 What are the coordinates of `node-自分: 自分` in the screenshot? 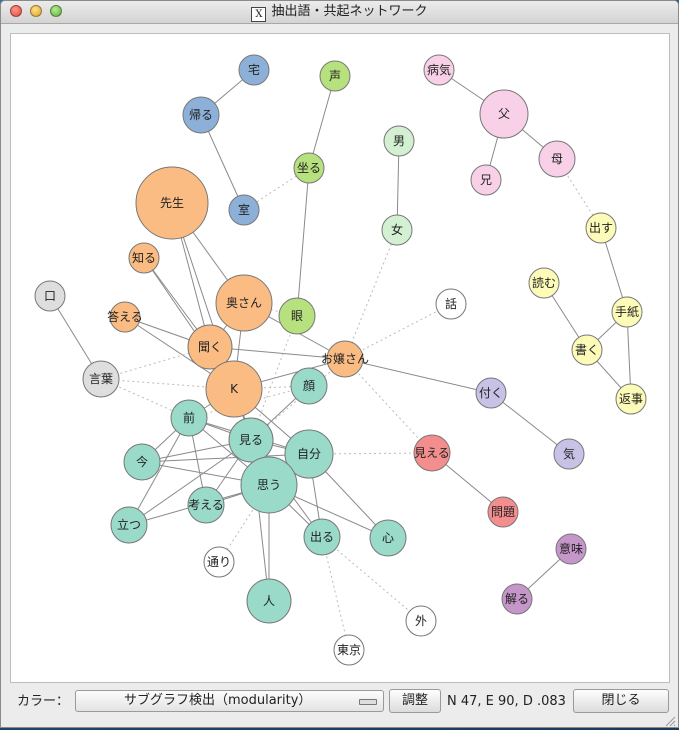 It's located at (309, 454).